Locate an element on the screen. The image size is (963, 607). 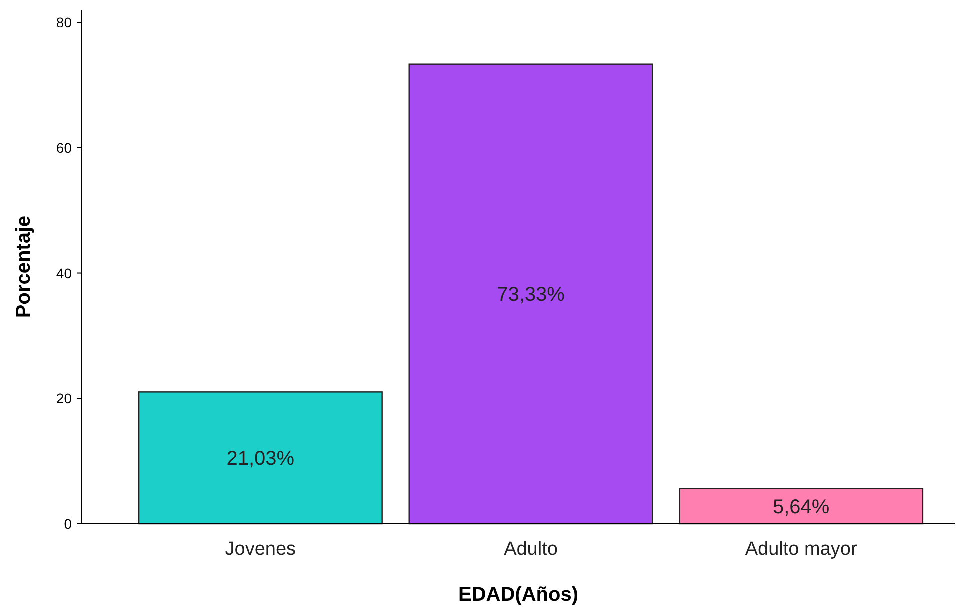
y-tick-label: 80 is located at coordinates (64, 22).